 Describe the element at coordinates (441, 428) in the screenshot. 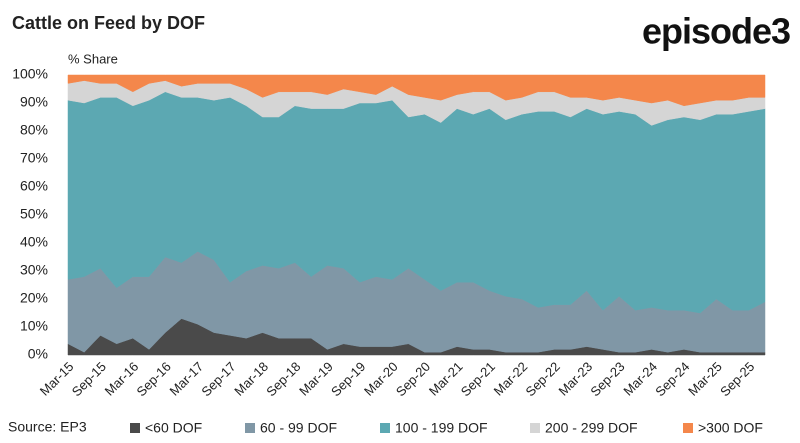

I see `legend-label: 100 - 199 DOF` at that location.